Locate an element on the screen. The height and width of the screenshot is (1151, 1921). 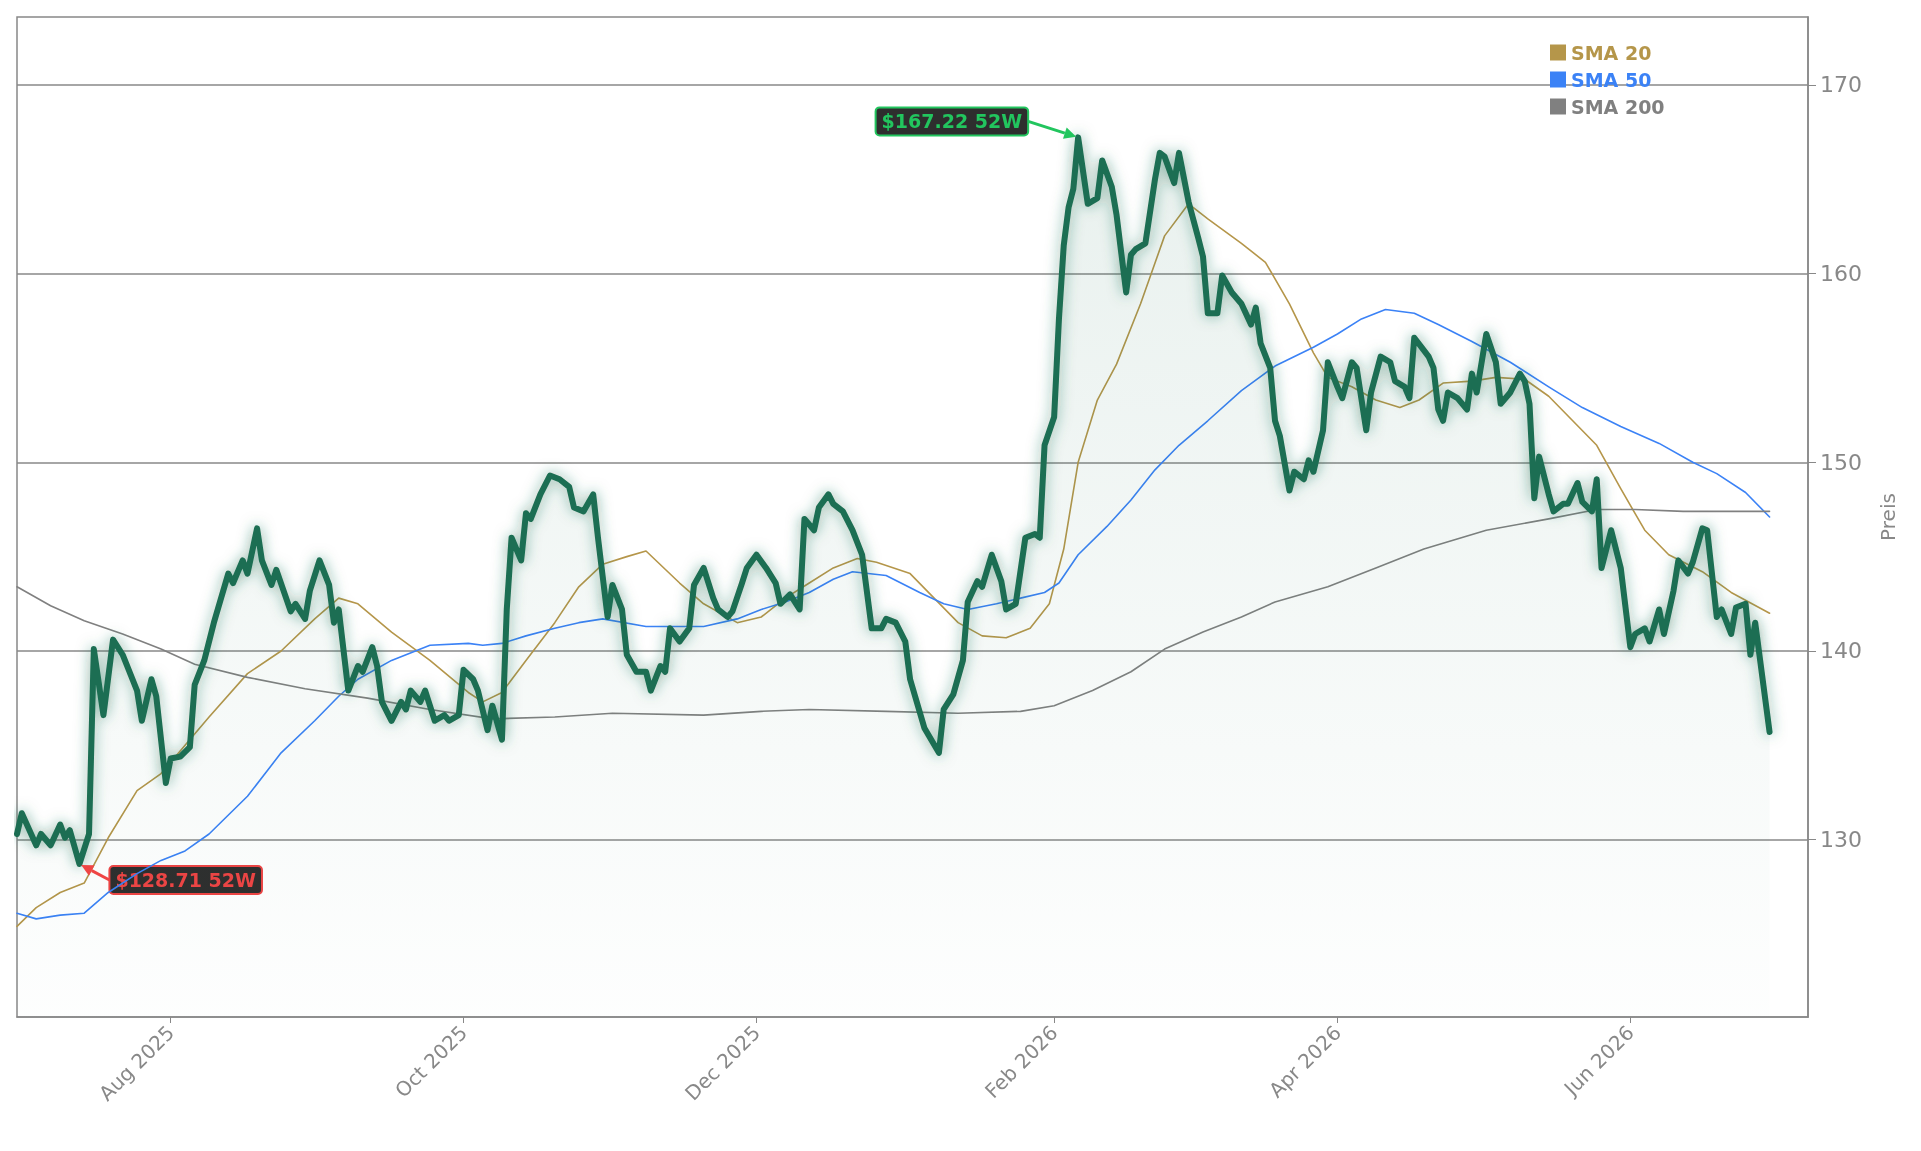
legend-label: SMA 20 is located at coordinates (1611, 52).